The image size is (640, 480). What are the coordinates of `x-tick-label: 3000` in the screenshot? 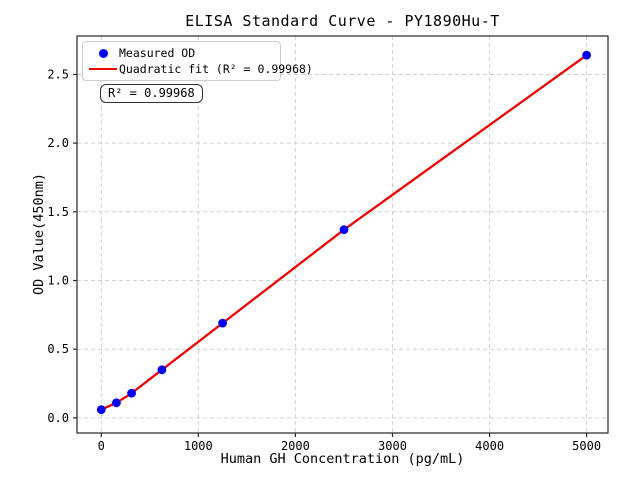 It's located at (392, 446).